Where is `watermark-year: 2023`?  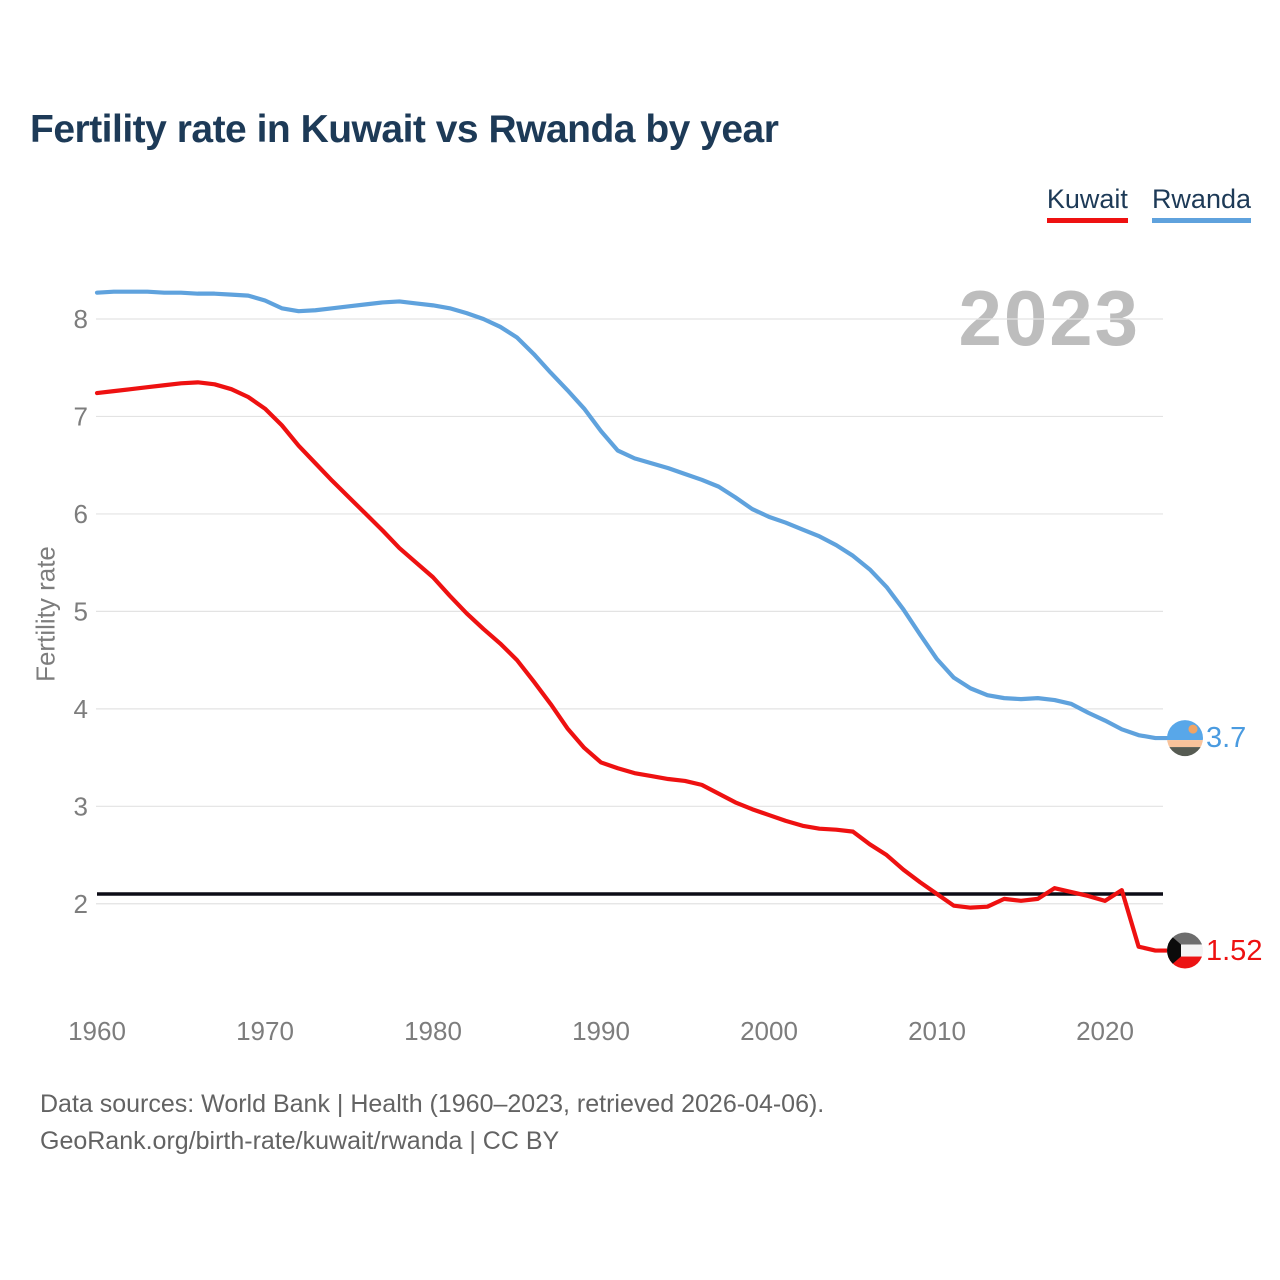
watermark-year: 2023 is located at coordinates (1049, 318).